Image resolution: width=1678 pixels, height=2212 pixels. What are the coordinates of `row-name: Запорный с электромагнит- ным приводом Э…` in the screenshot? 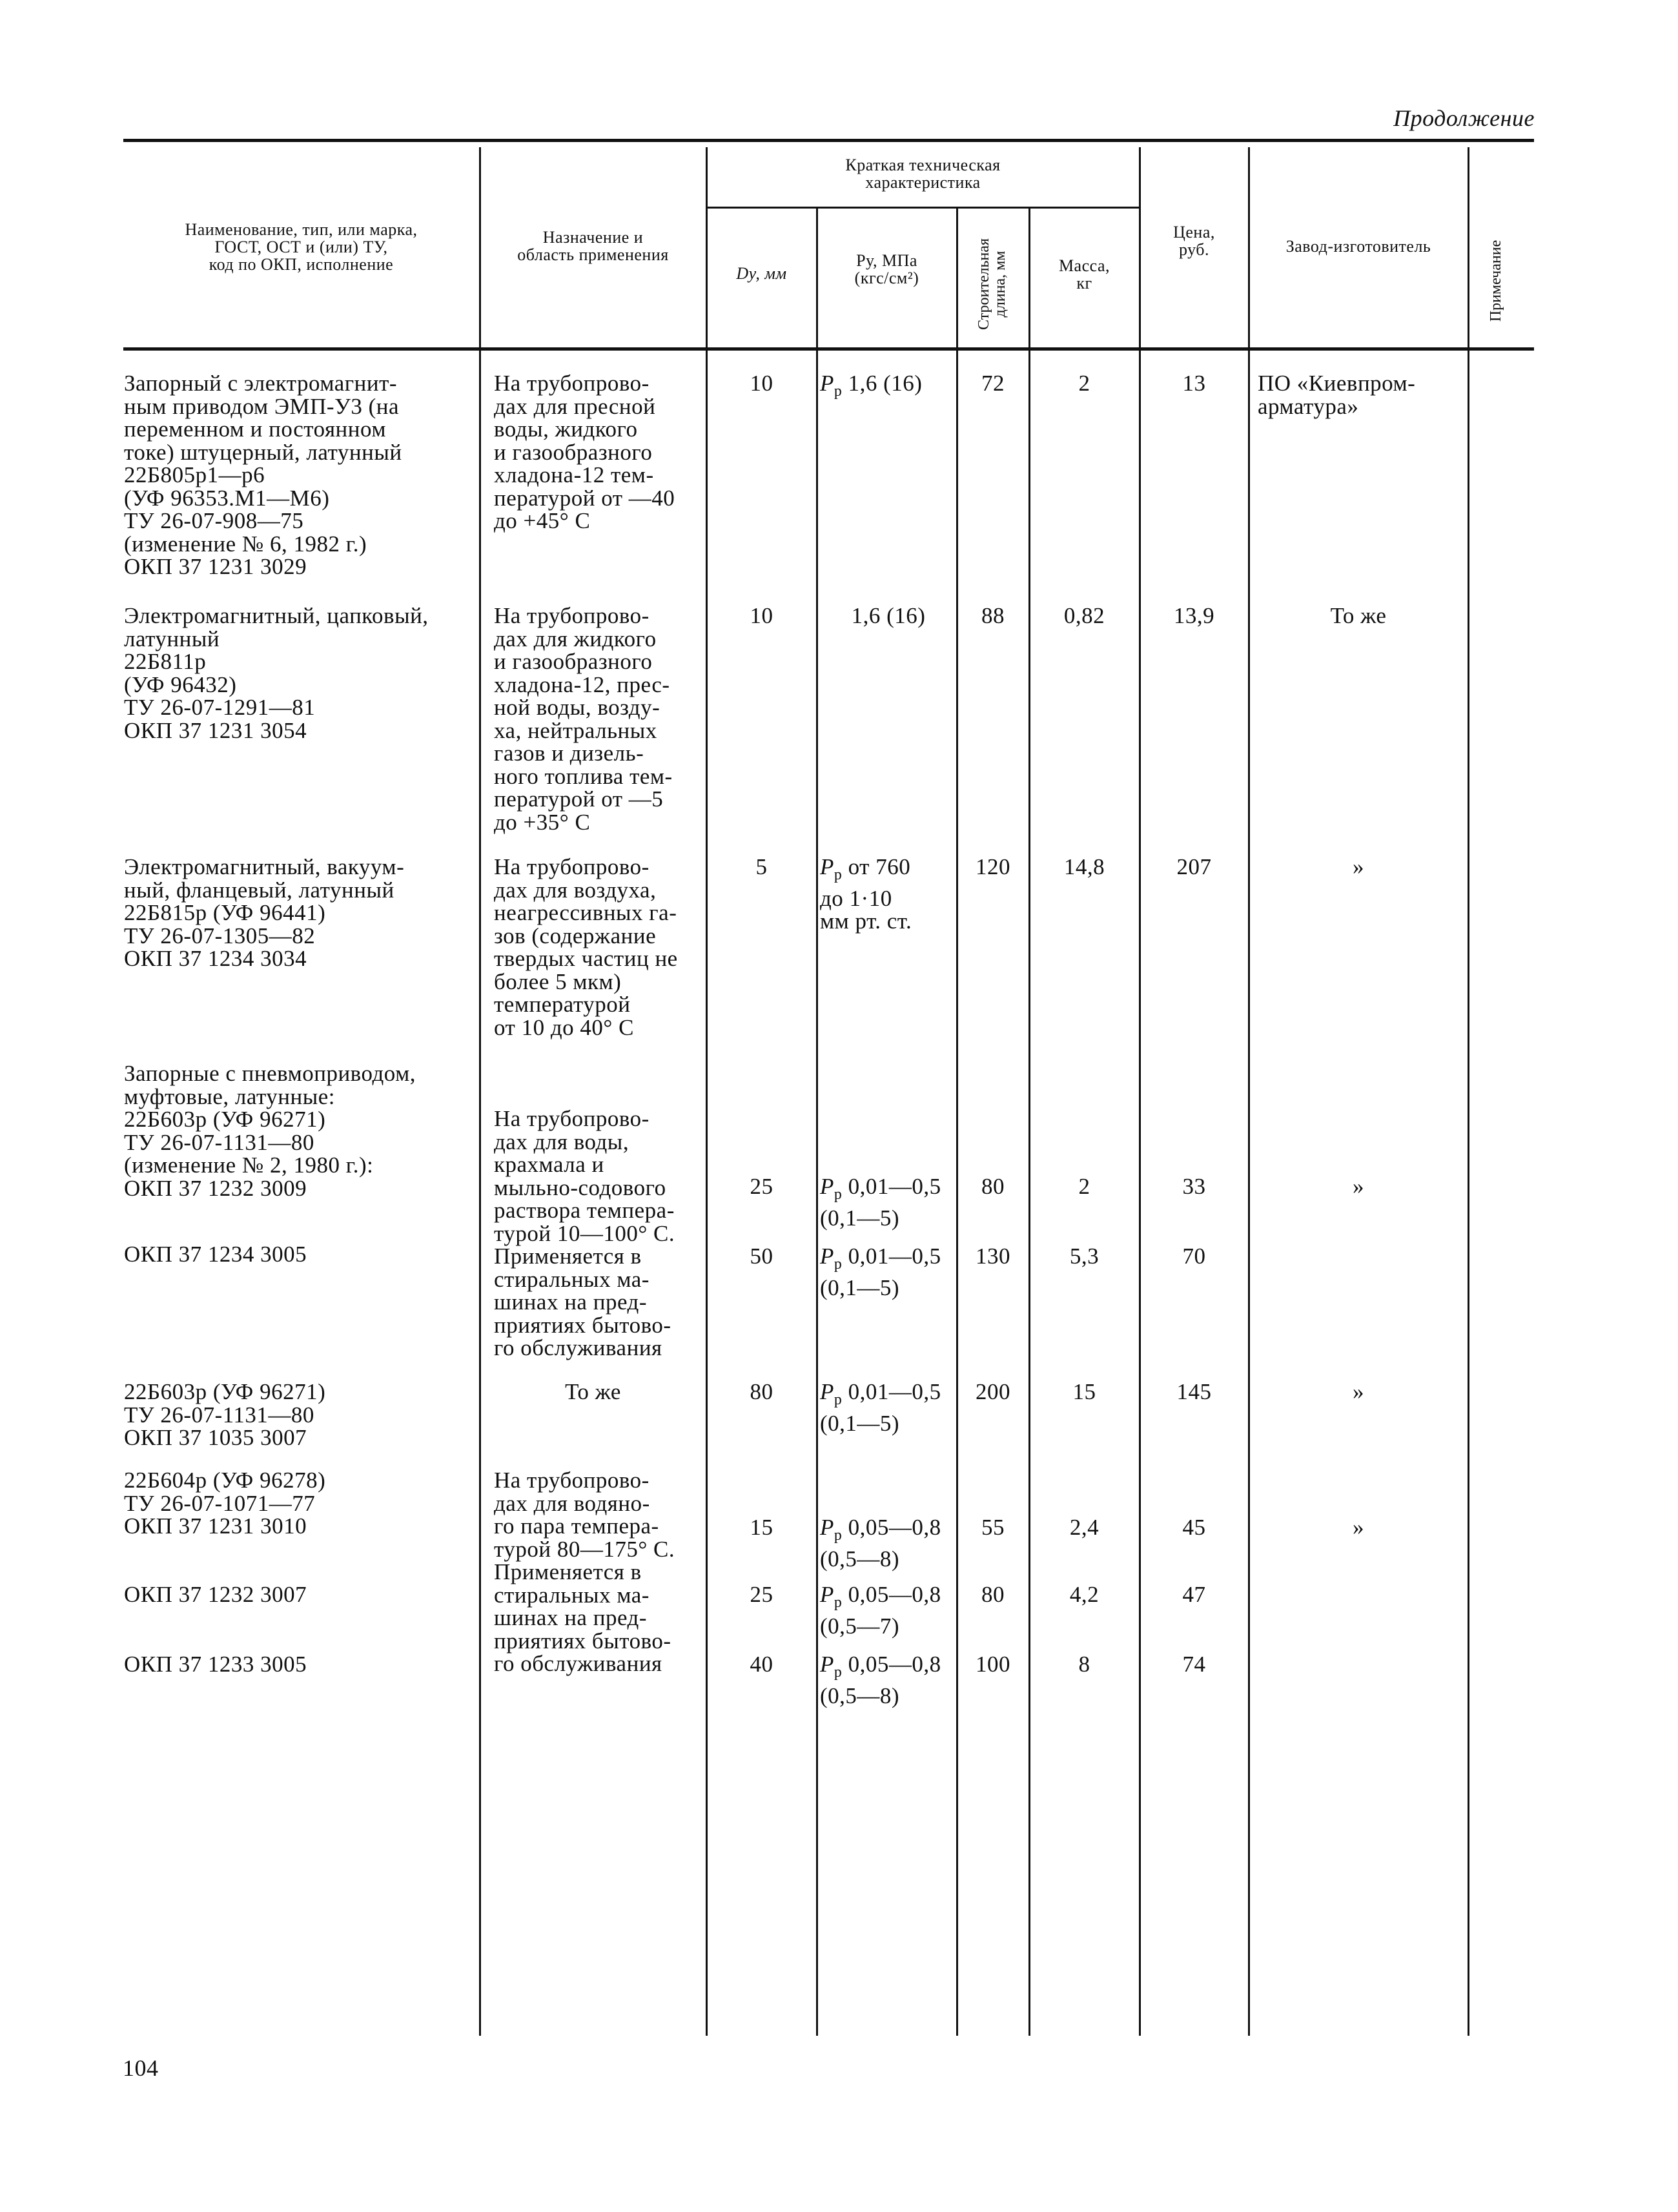 It's located at (263, 475).